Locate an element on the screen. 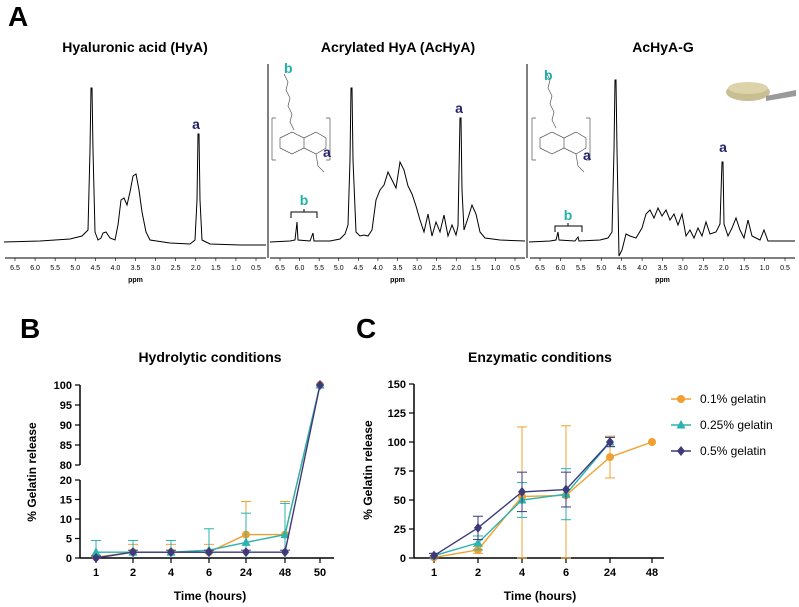 The image size is (799, 607). x-tick-label: 48 is located at coordinates (652, 573).